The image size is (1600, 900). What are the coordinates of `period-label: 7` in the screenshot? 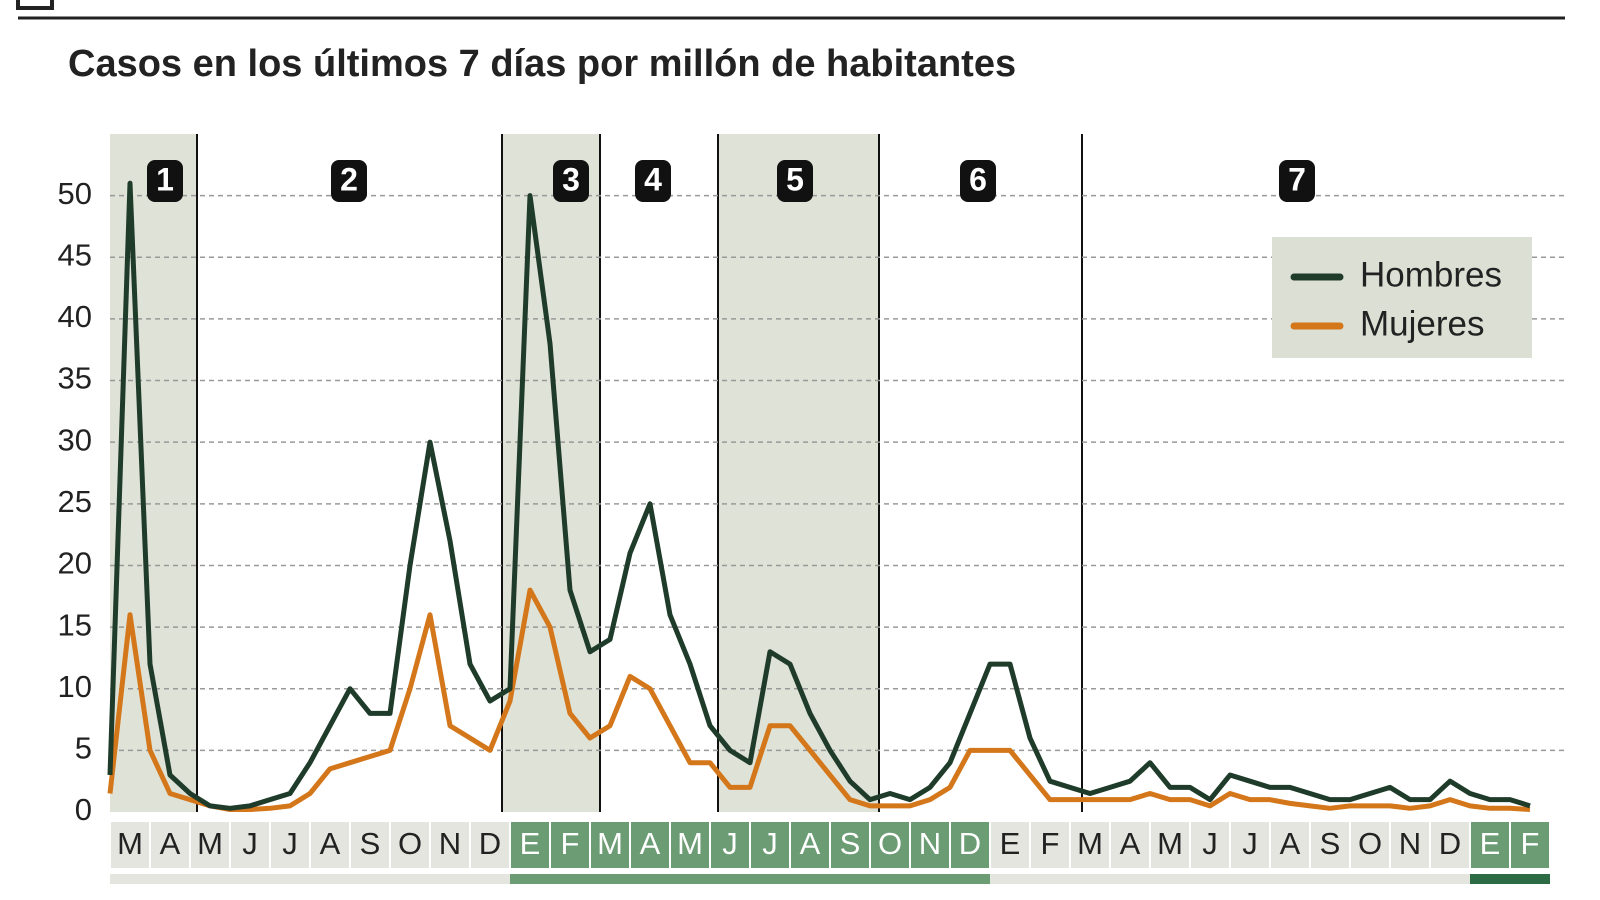 It's located at (1297, 179).